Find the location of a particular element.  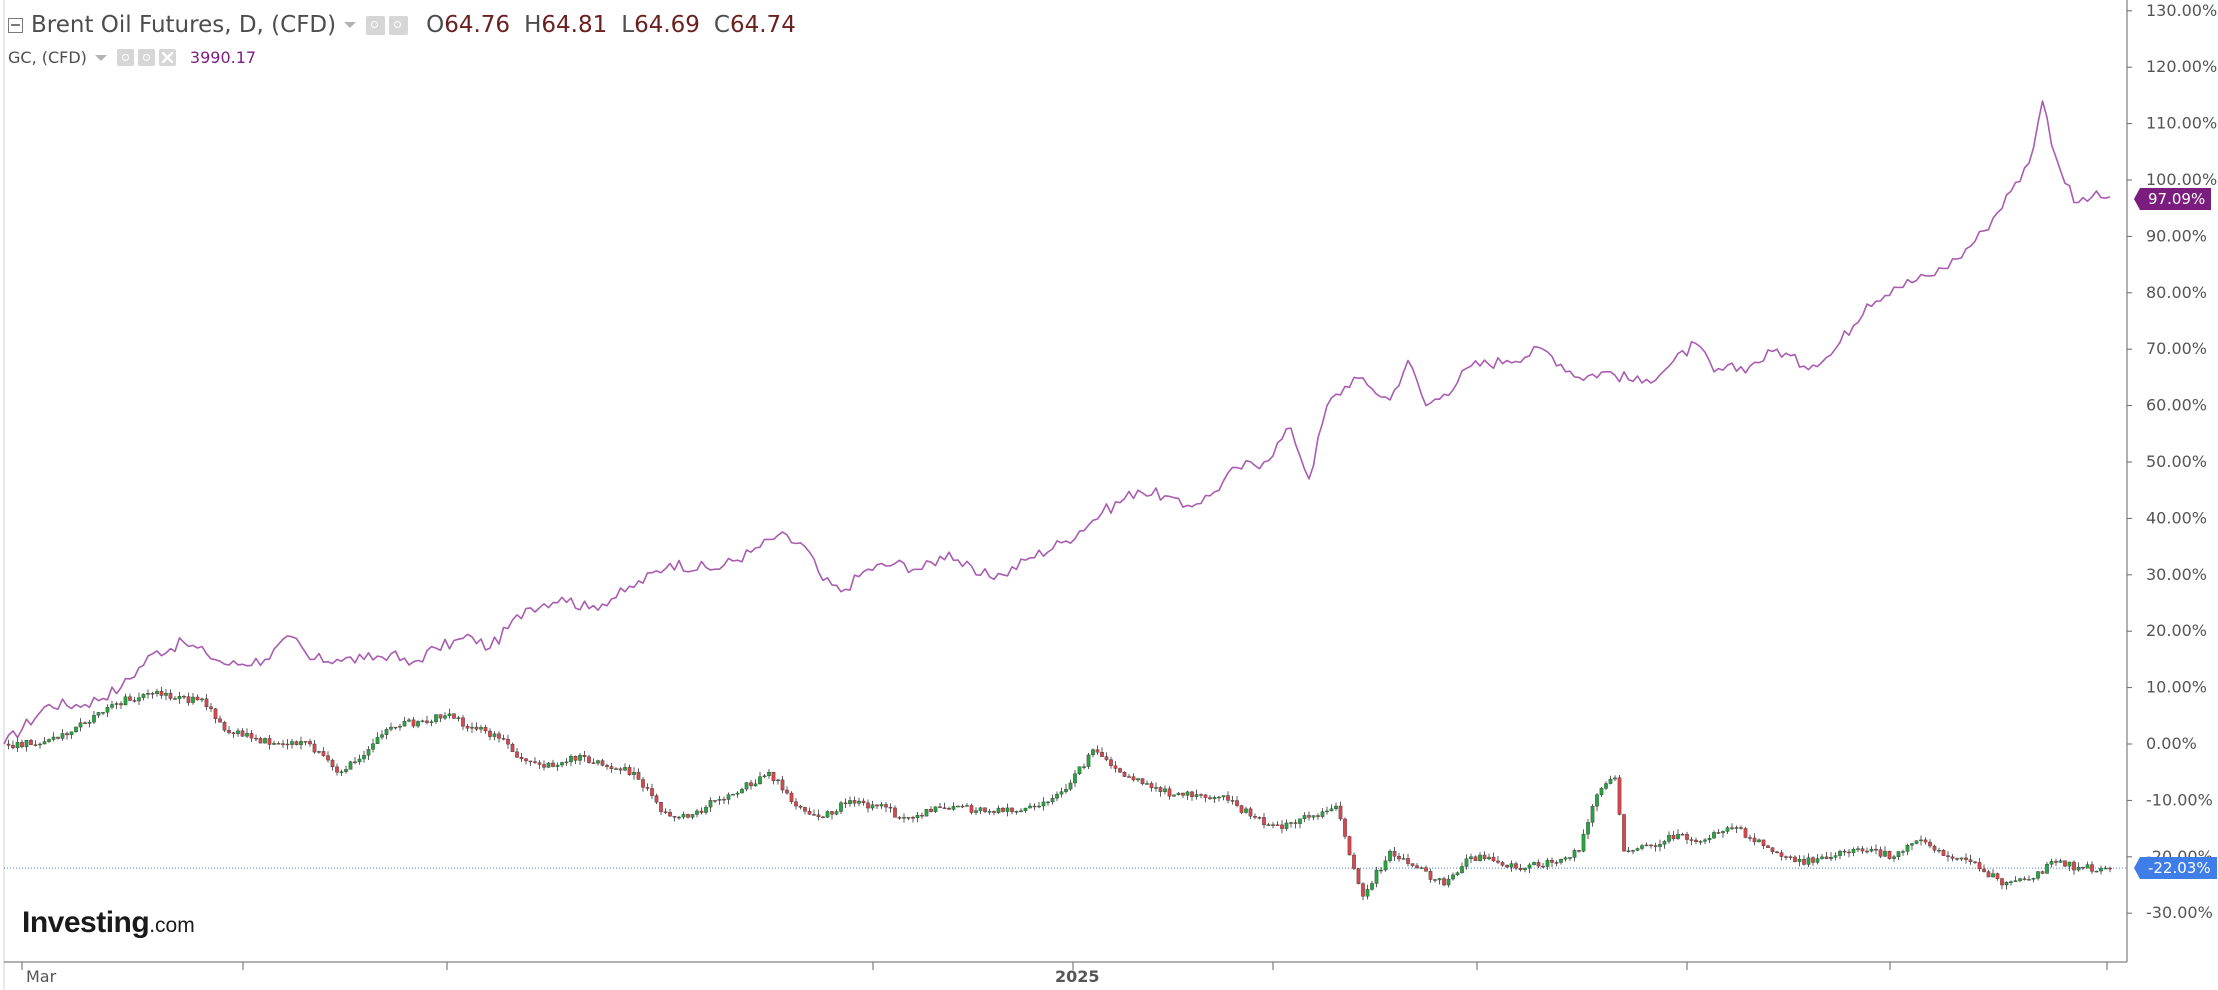

price-axis-tick-label: -30.00% is located at coordinates (2179, 912).